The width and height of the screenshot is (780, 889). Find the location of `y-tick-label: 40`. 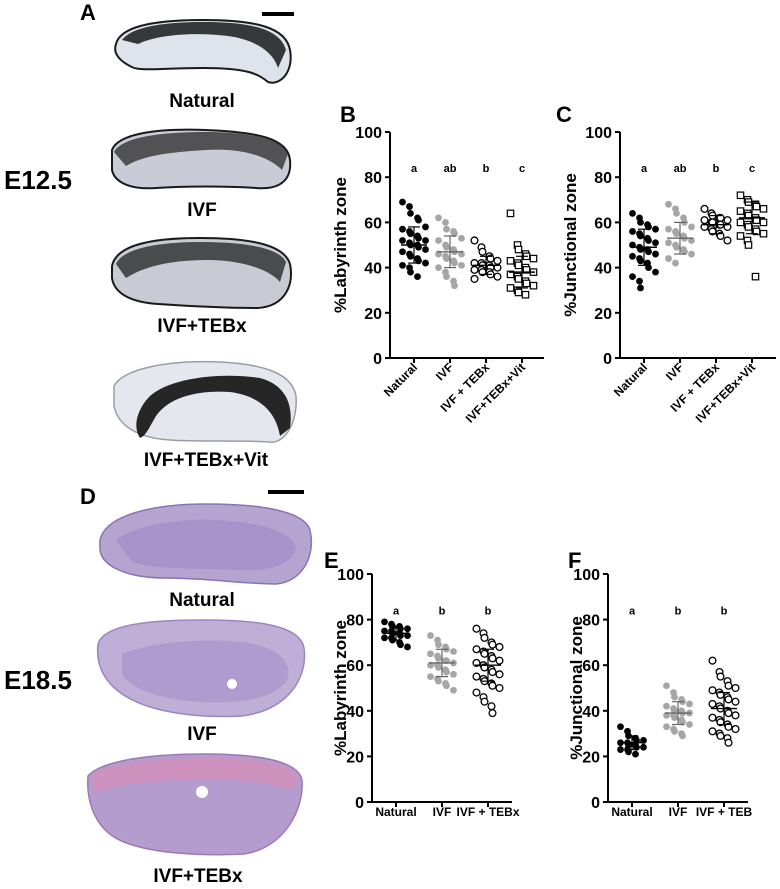

y-tick-label: 40 is located at coordinates (373, 269).